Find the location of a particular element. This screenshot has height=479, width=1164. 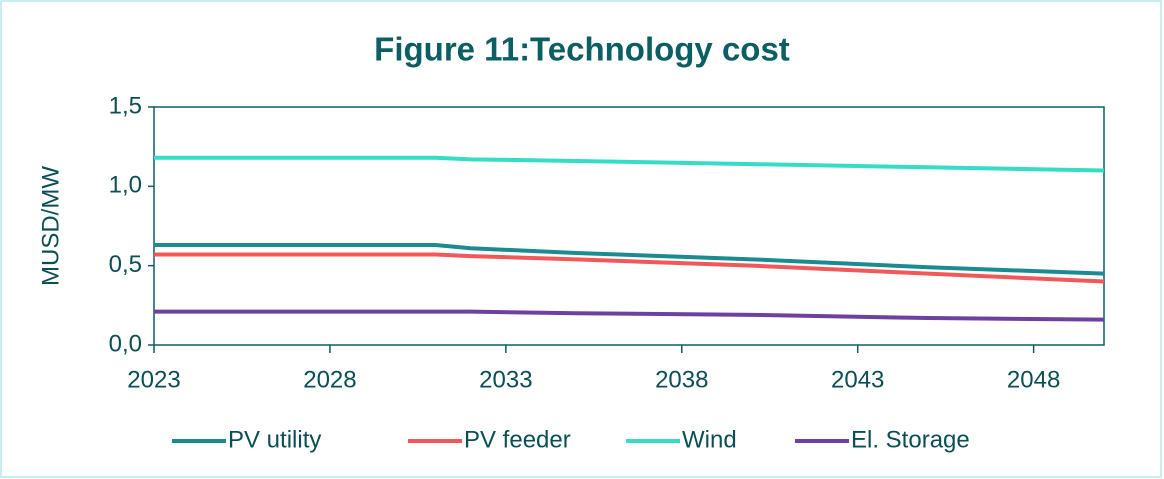

x-tick-label: 2048 is located at coordinates (1033, 379).